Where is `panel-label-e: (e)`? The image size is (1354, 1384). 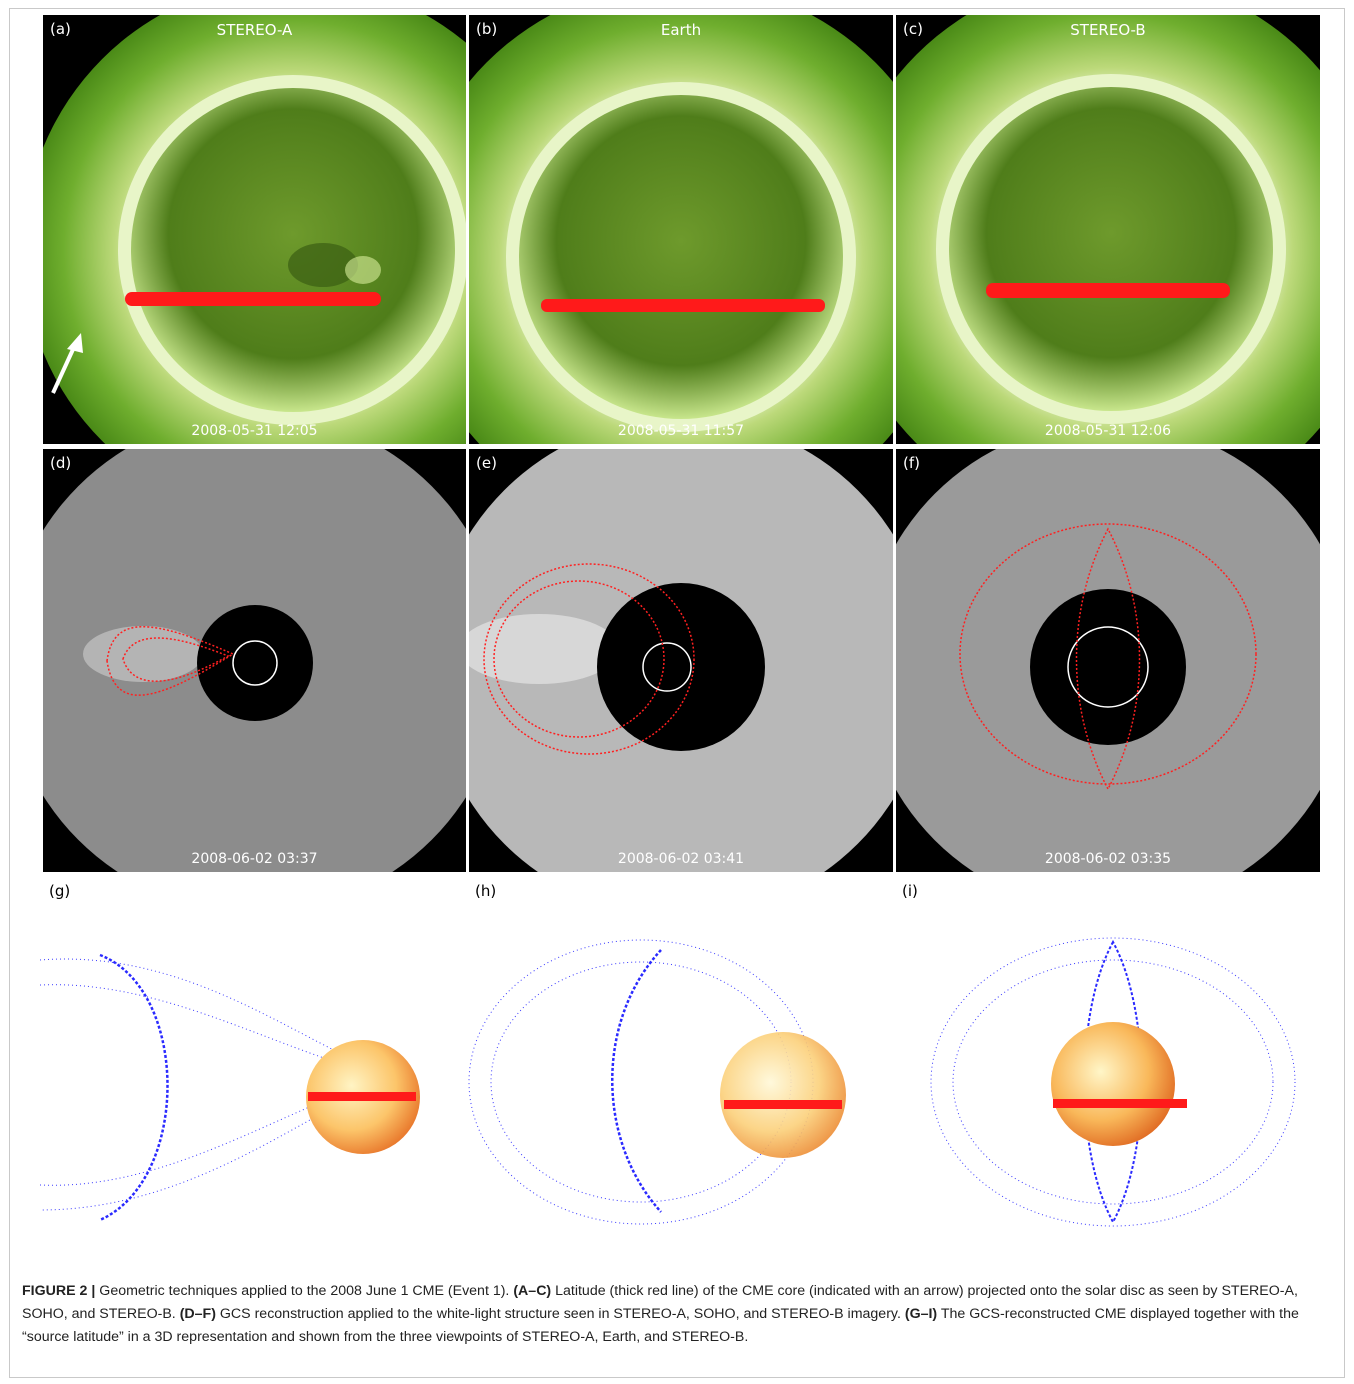 panel-label-e: (e) is located at coordinates (486, 463).